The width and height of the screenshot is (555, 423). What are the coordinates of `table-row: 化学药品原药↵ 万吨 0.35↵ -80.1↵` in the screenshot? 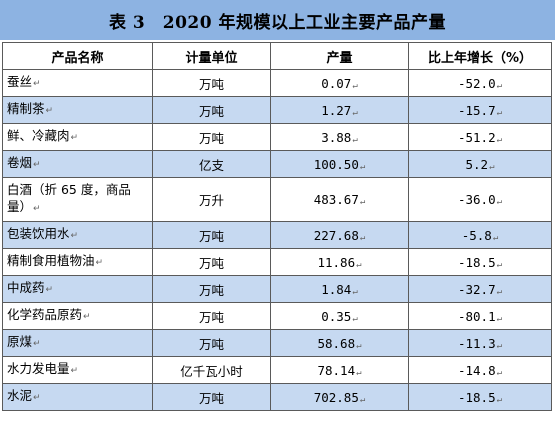 It's located at (277, 316).